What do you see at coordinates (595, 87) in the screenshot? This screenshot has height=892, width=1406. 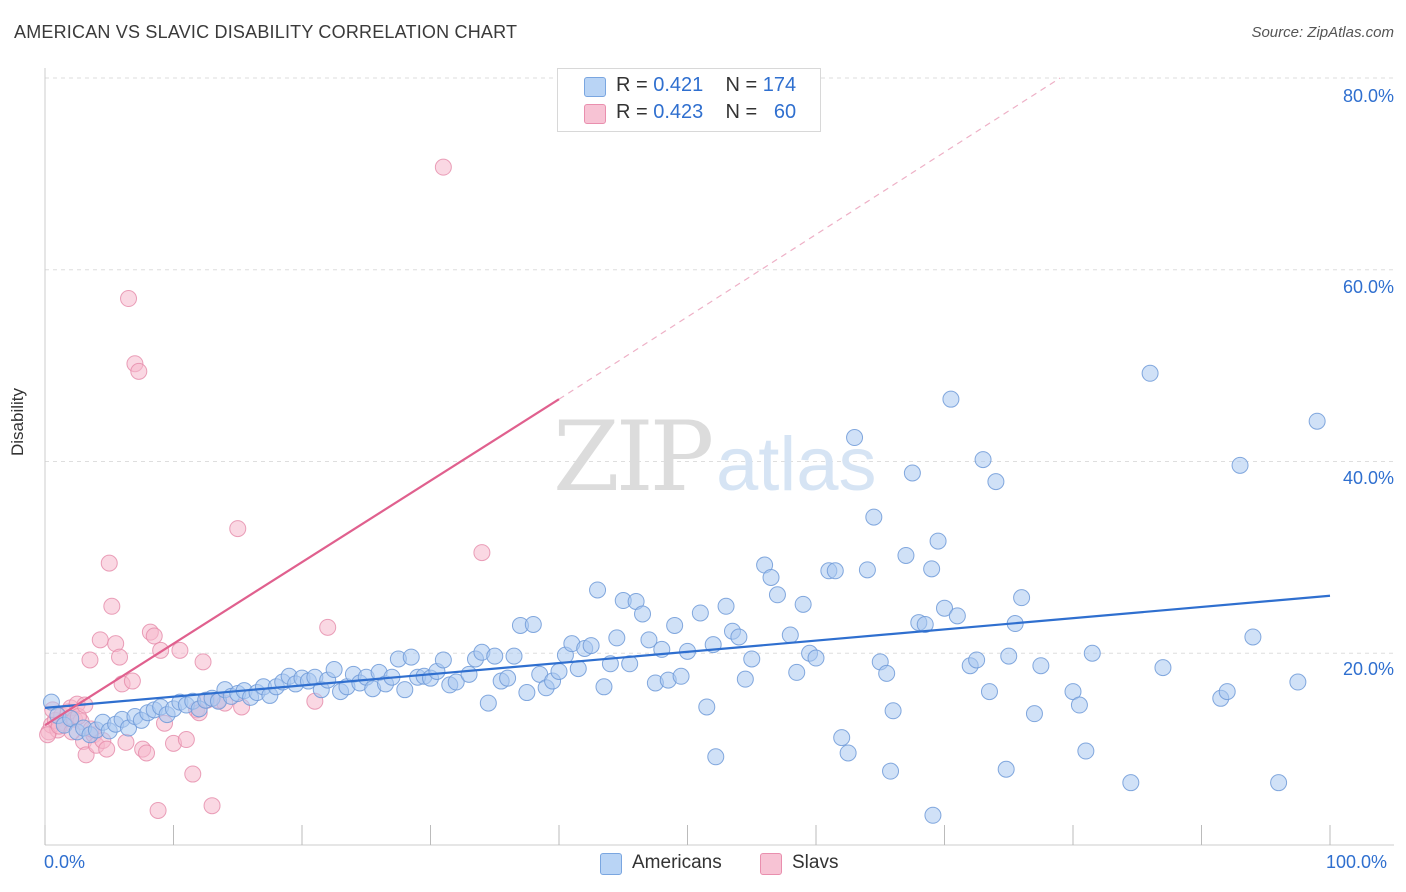 I see `americans-swatch` at bounding box center [595, 87].